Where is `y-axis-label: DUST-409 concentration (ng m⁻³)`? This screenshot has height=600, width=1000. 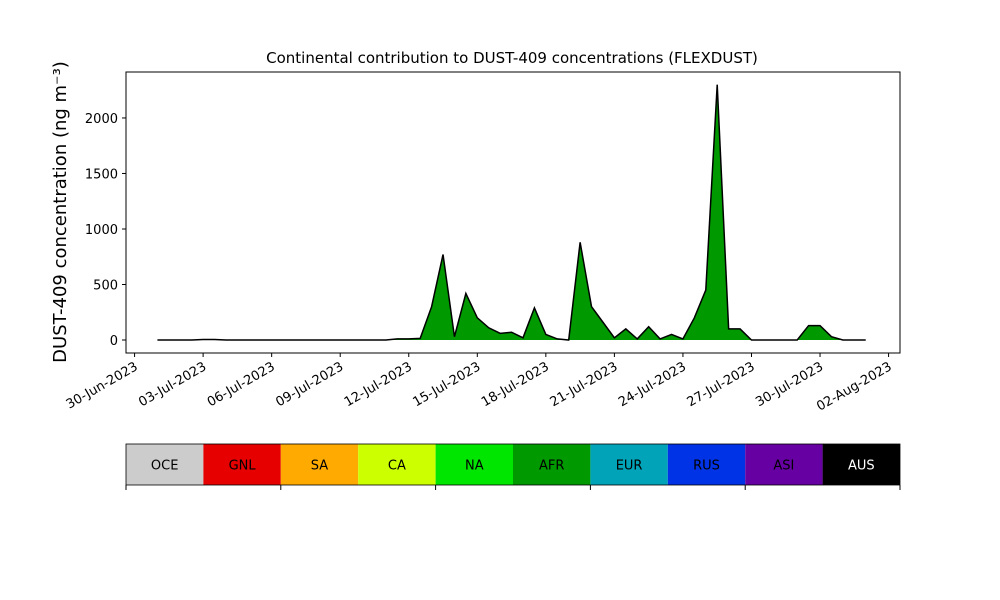
y-axis-label: DUST-409 concentration (ng m⁻³) is located at coordinates (60, 212).